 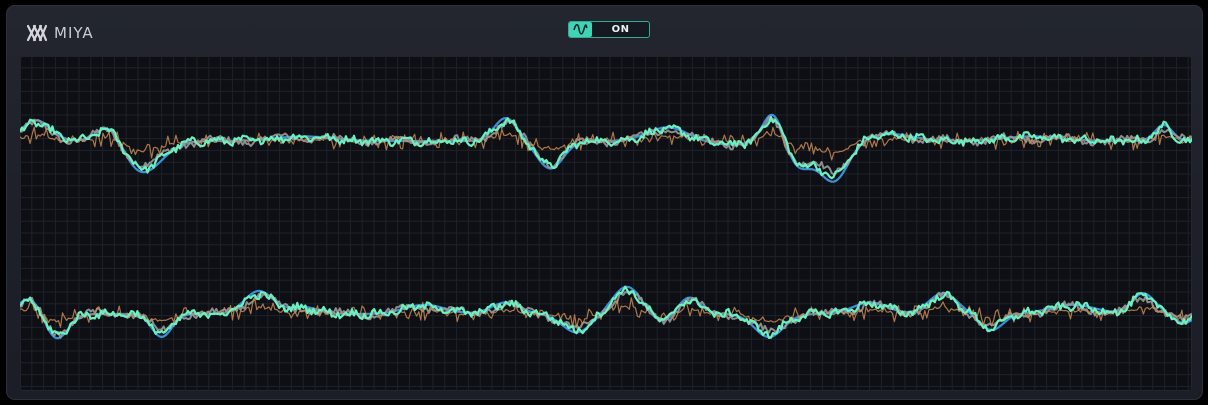 I want to click on brand: MIYA, so click(x=60, y=33).